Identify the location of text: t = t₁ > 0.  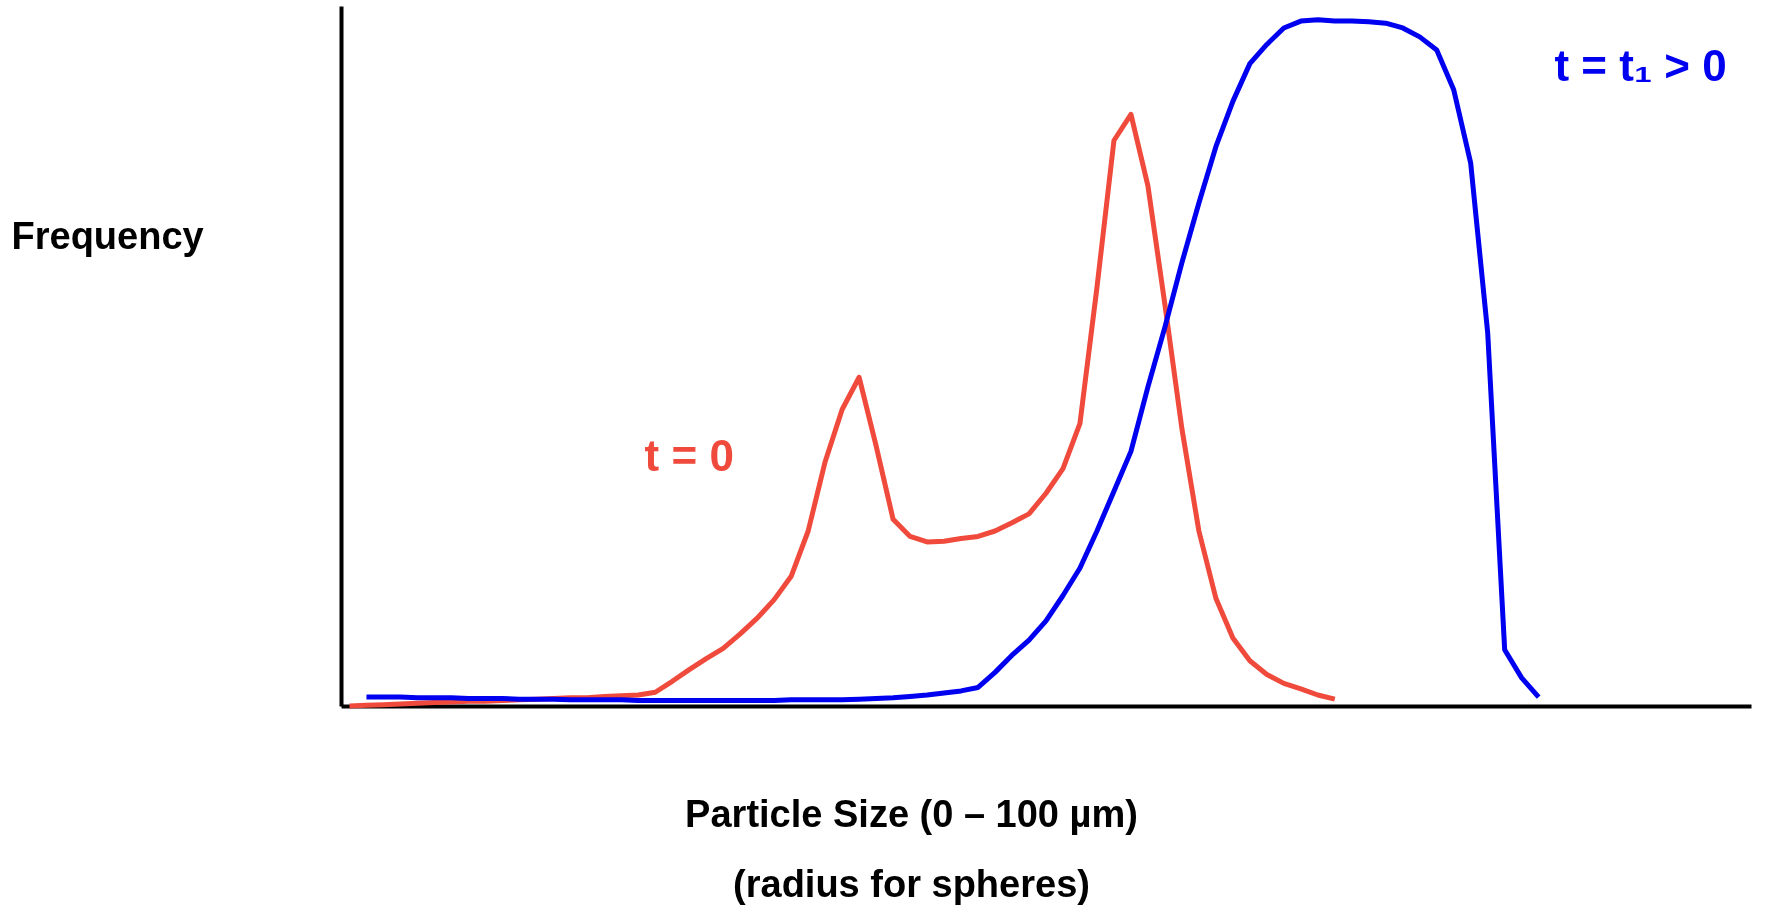
(1640, 65).